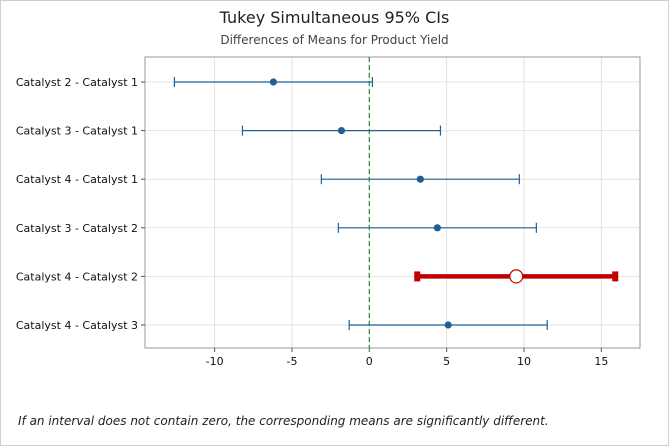  What do you see at coordinates (77, 131) in the screenshot?
I see `y-tick-label: Catalyst 3 - Catalyst 1` at bounding box center [77, 131].